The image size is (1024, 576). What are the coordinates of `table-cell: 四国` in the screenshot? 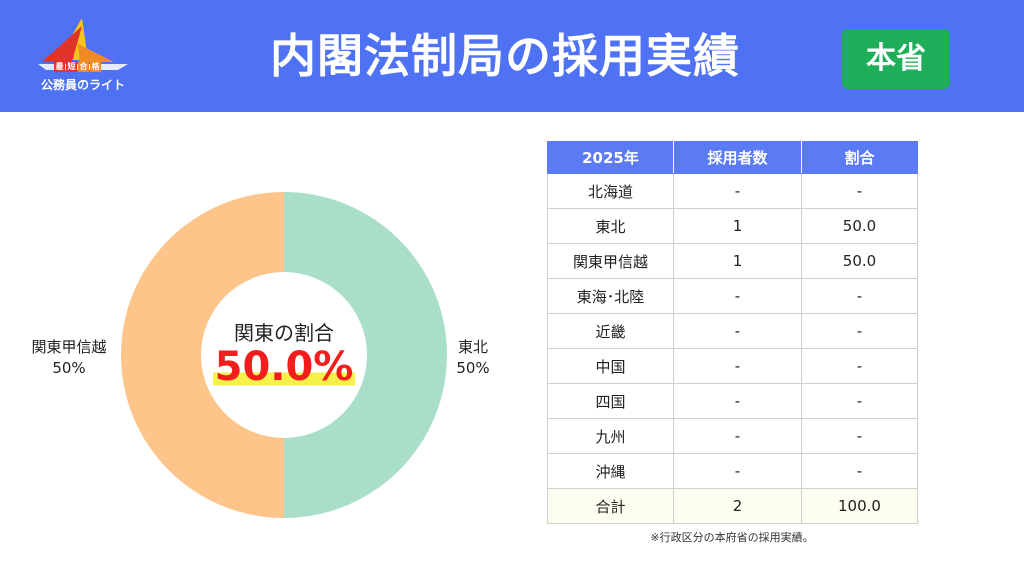 It's located at (610, 401).